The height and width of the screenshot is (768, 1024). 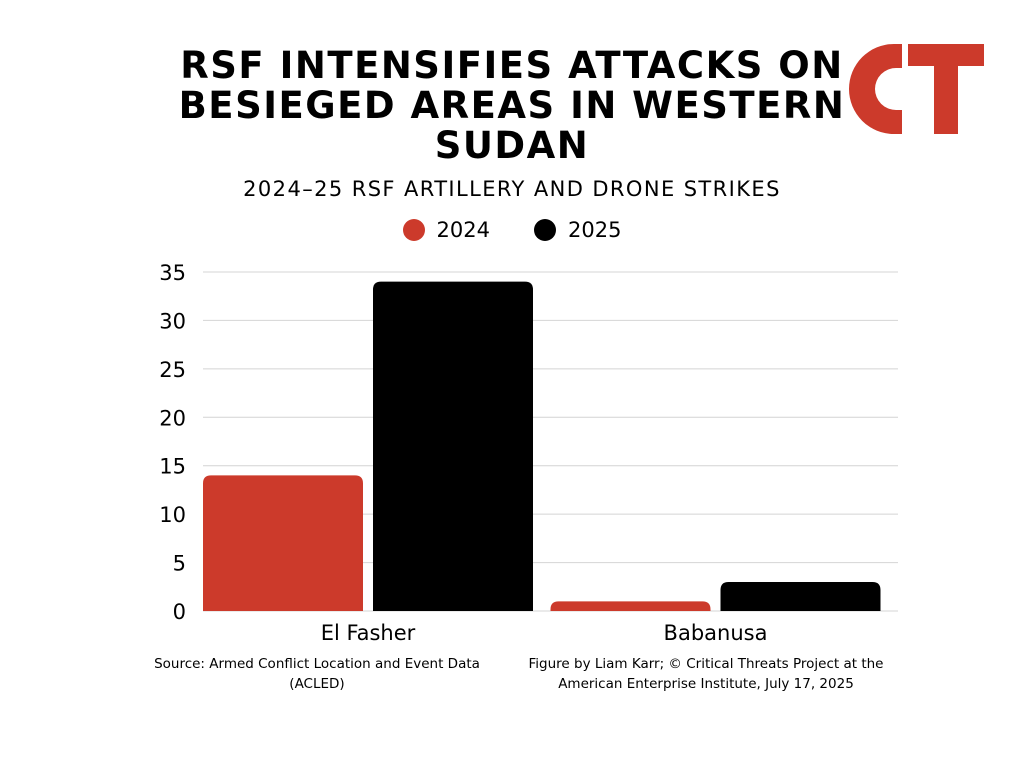 I want to click on legend-item-2024: 2024, so click(x=446, y=230).